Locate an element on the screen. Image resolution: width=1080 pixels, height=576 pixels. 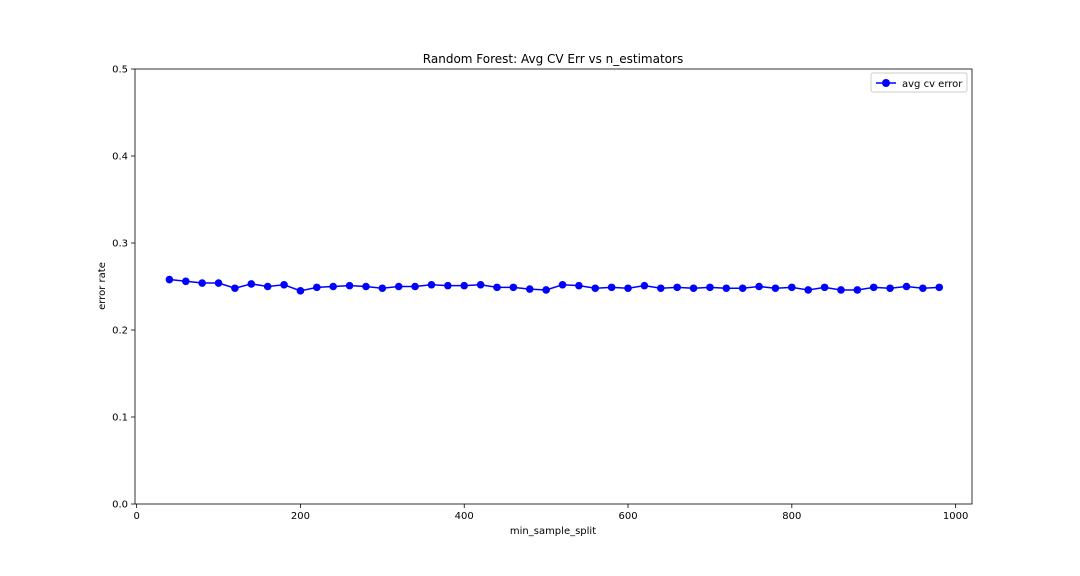
y-tick-label: 0.3 is located at coordinates (120, 244).